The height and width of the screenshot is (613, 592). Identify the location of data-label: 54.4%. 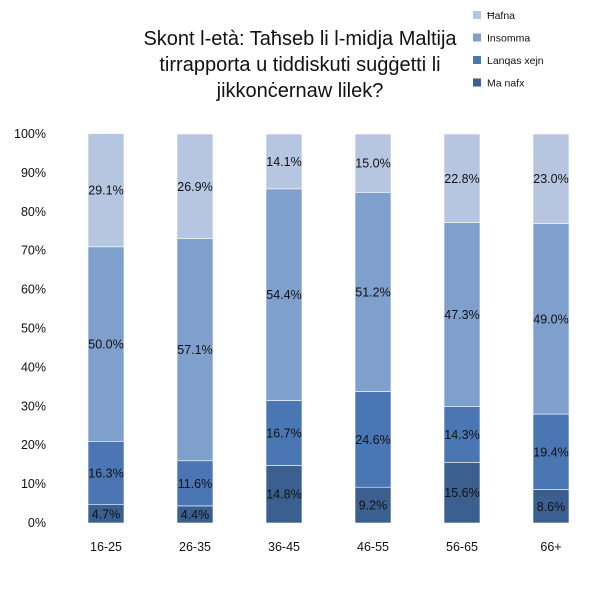
(283, 295).